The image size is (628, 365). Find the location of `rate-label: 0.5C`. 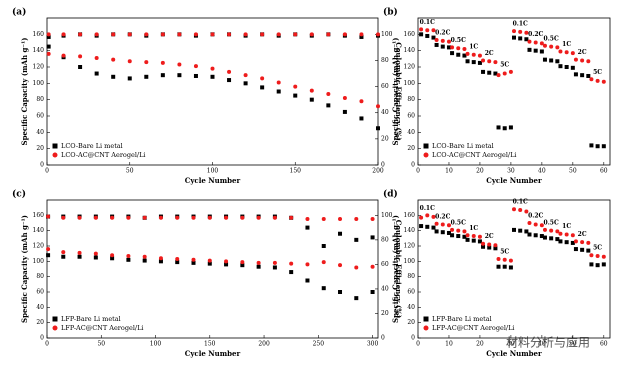

rate-label: 0.5C is located at coordinates (458, 222).